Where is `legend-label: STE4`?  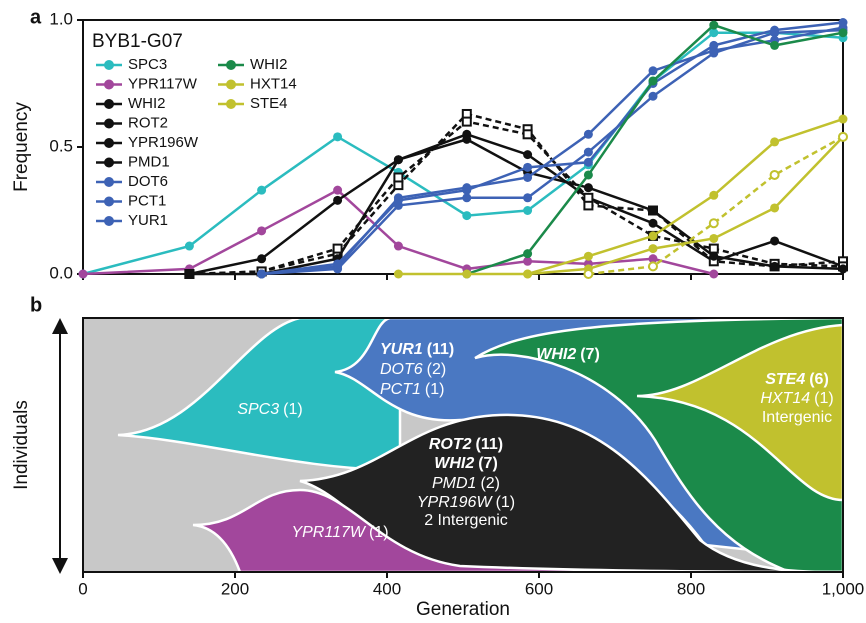
legend-label: STE4 is located at coordinates (269, 103).